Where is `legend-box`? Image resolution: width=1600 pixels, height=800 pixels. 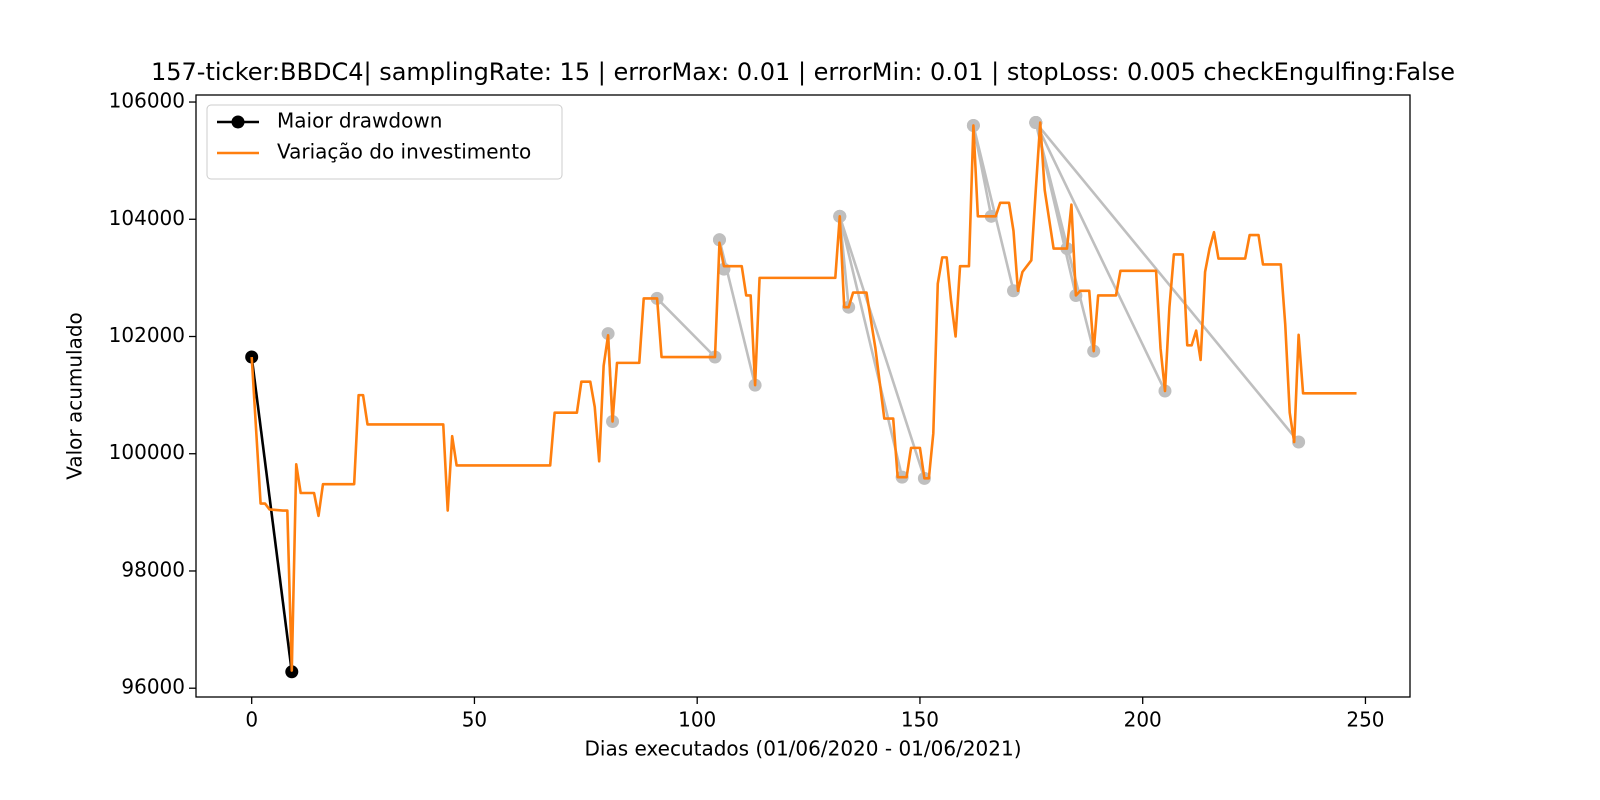
legend-box is located at coordinates (384, 142).